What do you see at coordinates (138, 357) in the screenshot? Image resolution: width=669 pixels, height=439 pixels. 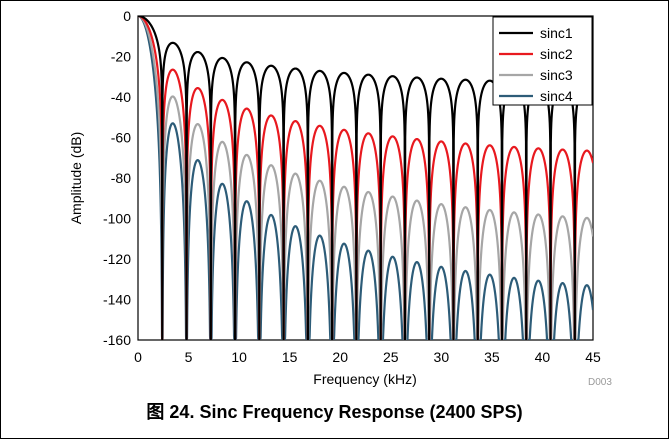 I see `x-tick-label: 0` at bounding box center [138, 357].